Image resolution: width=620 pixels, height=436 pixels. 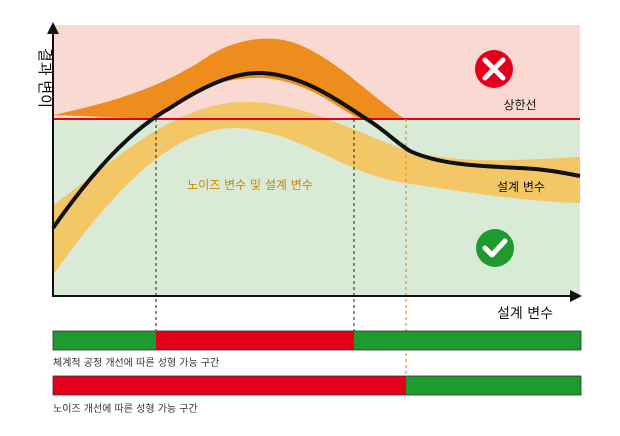 What do you see at coordinates (125, 409) in the screenshot?
I see `noise-range-caption: 노이즈 개선에 따른 성형 가능 구간` at bounding box center [125, 409].